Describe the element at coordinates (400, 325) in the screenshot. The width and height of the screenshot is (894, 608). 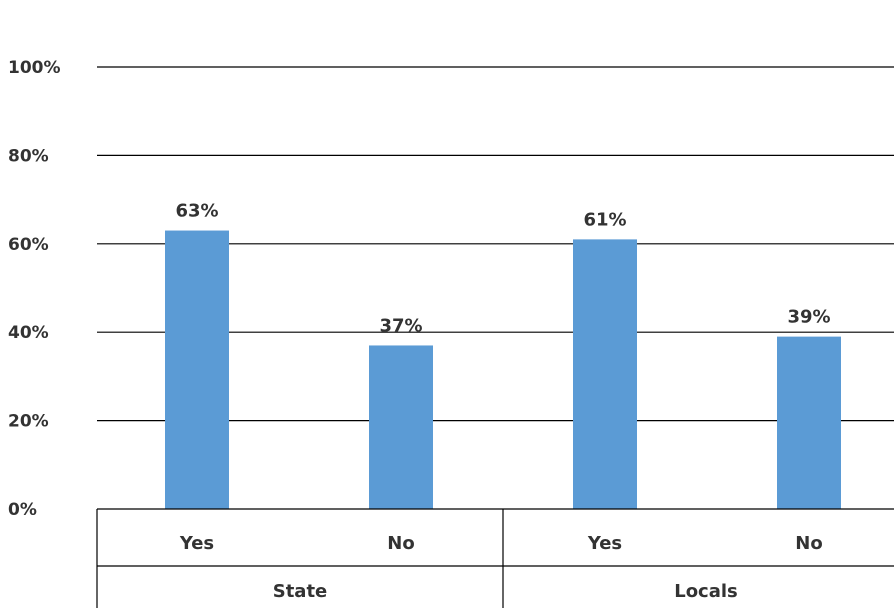
I see `data-label: 37%` at that location.